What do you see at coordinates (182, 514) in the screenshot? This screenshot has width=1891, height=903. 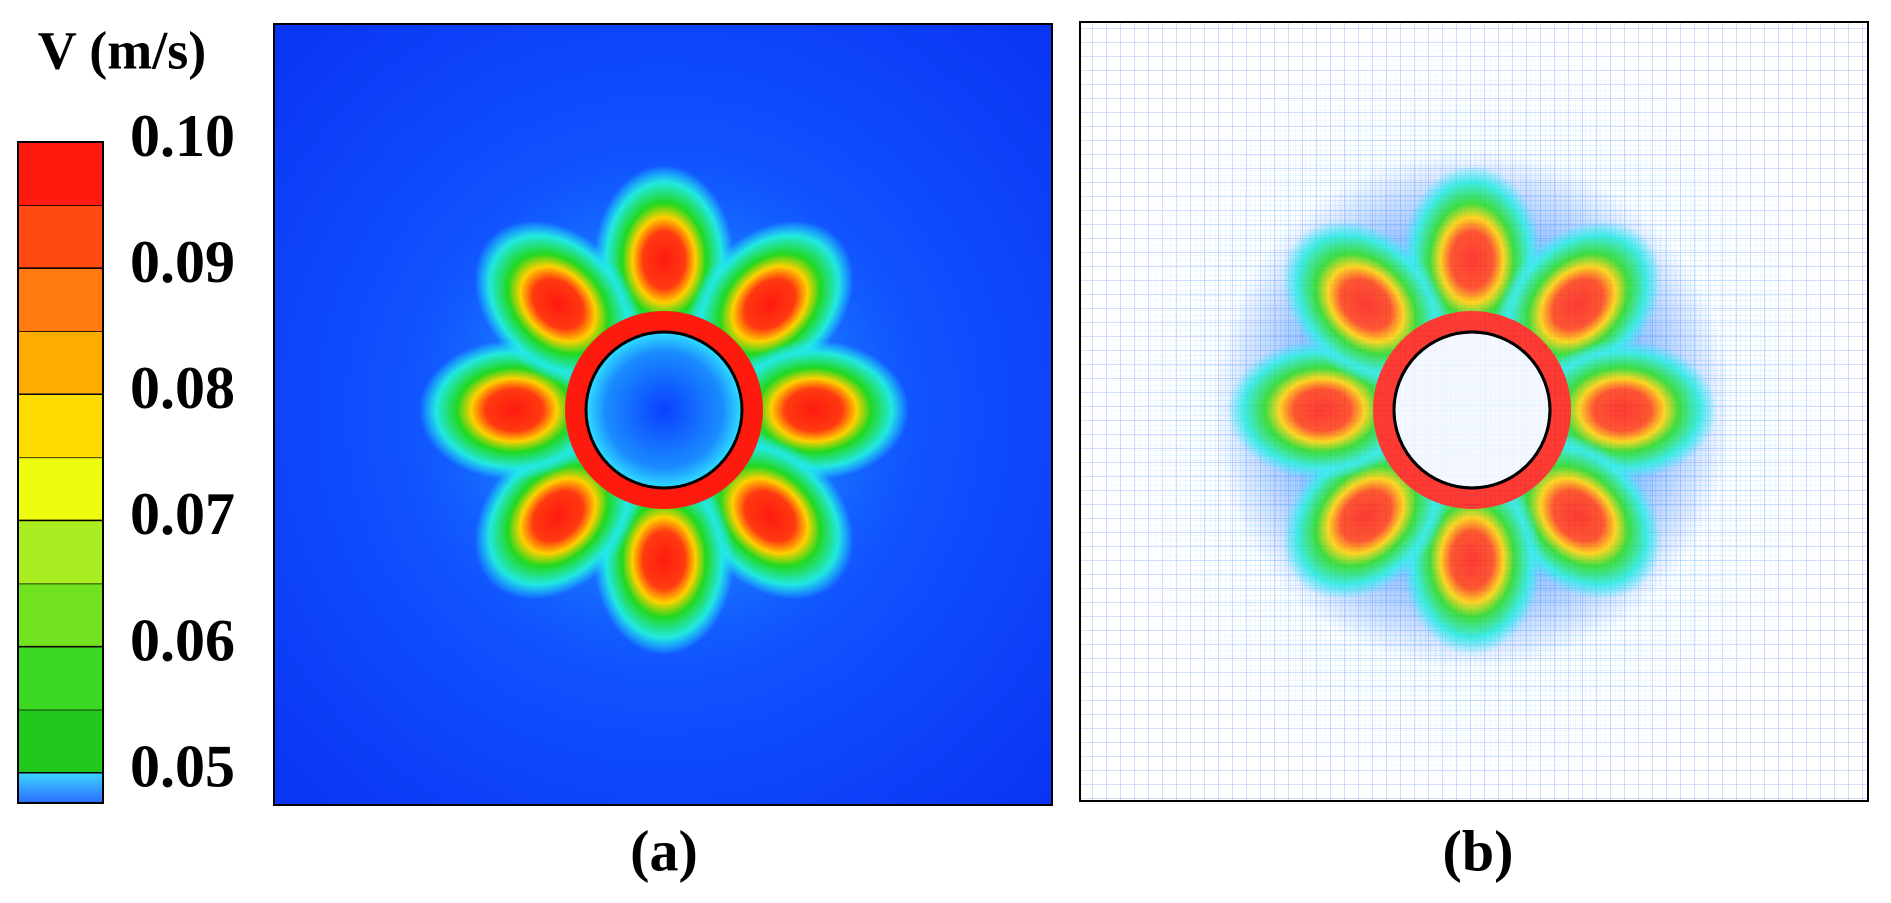 I see `colorbar-tick-label: 0.07` at bounding box center [182, 514].